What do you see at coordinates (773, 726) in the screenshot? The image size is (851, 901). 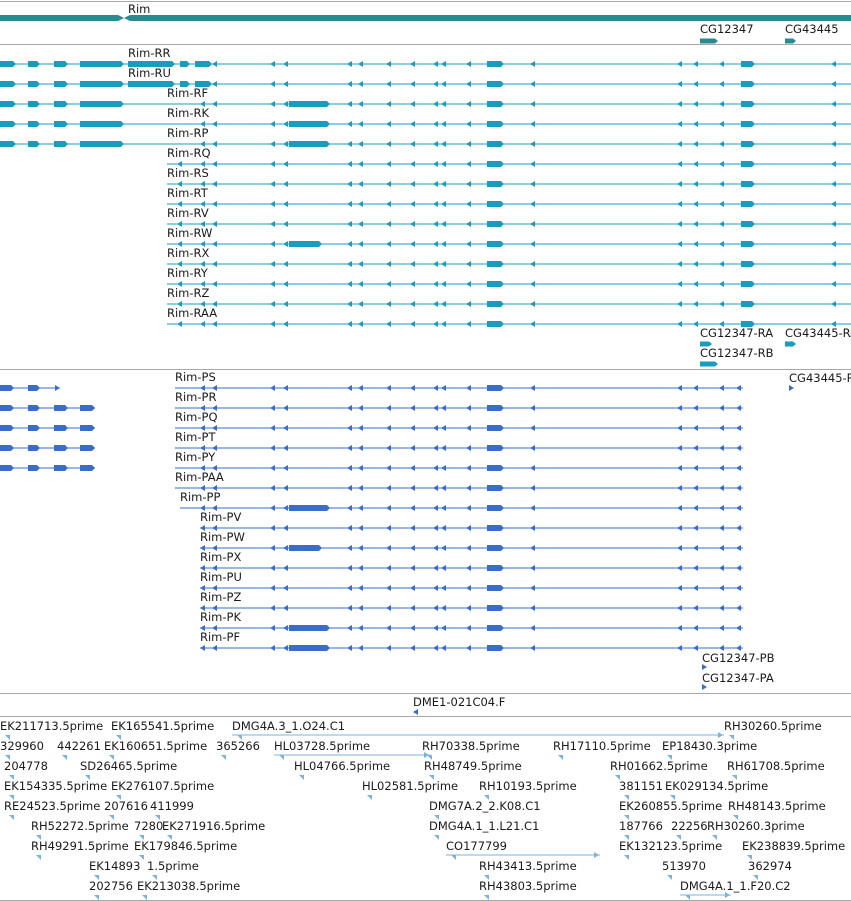 I see `evidence-label: RH30260.5prime` at bounding box center [773, 726].